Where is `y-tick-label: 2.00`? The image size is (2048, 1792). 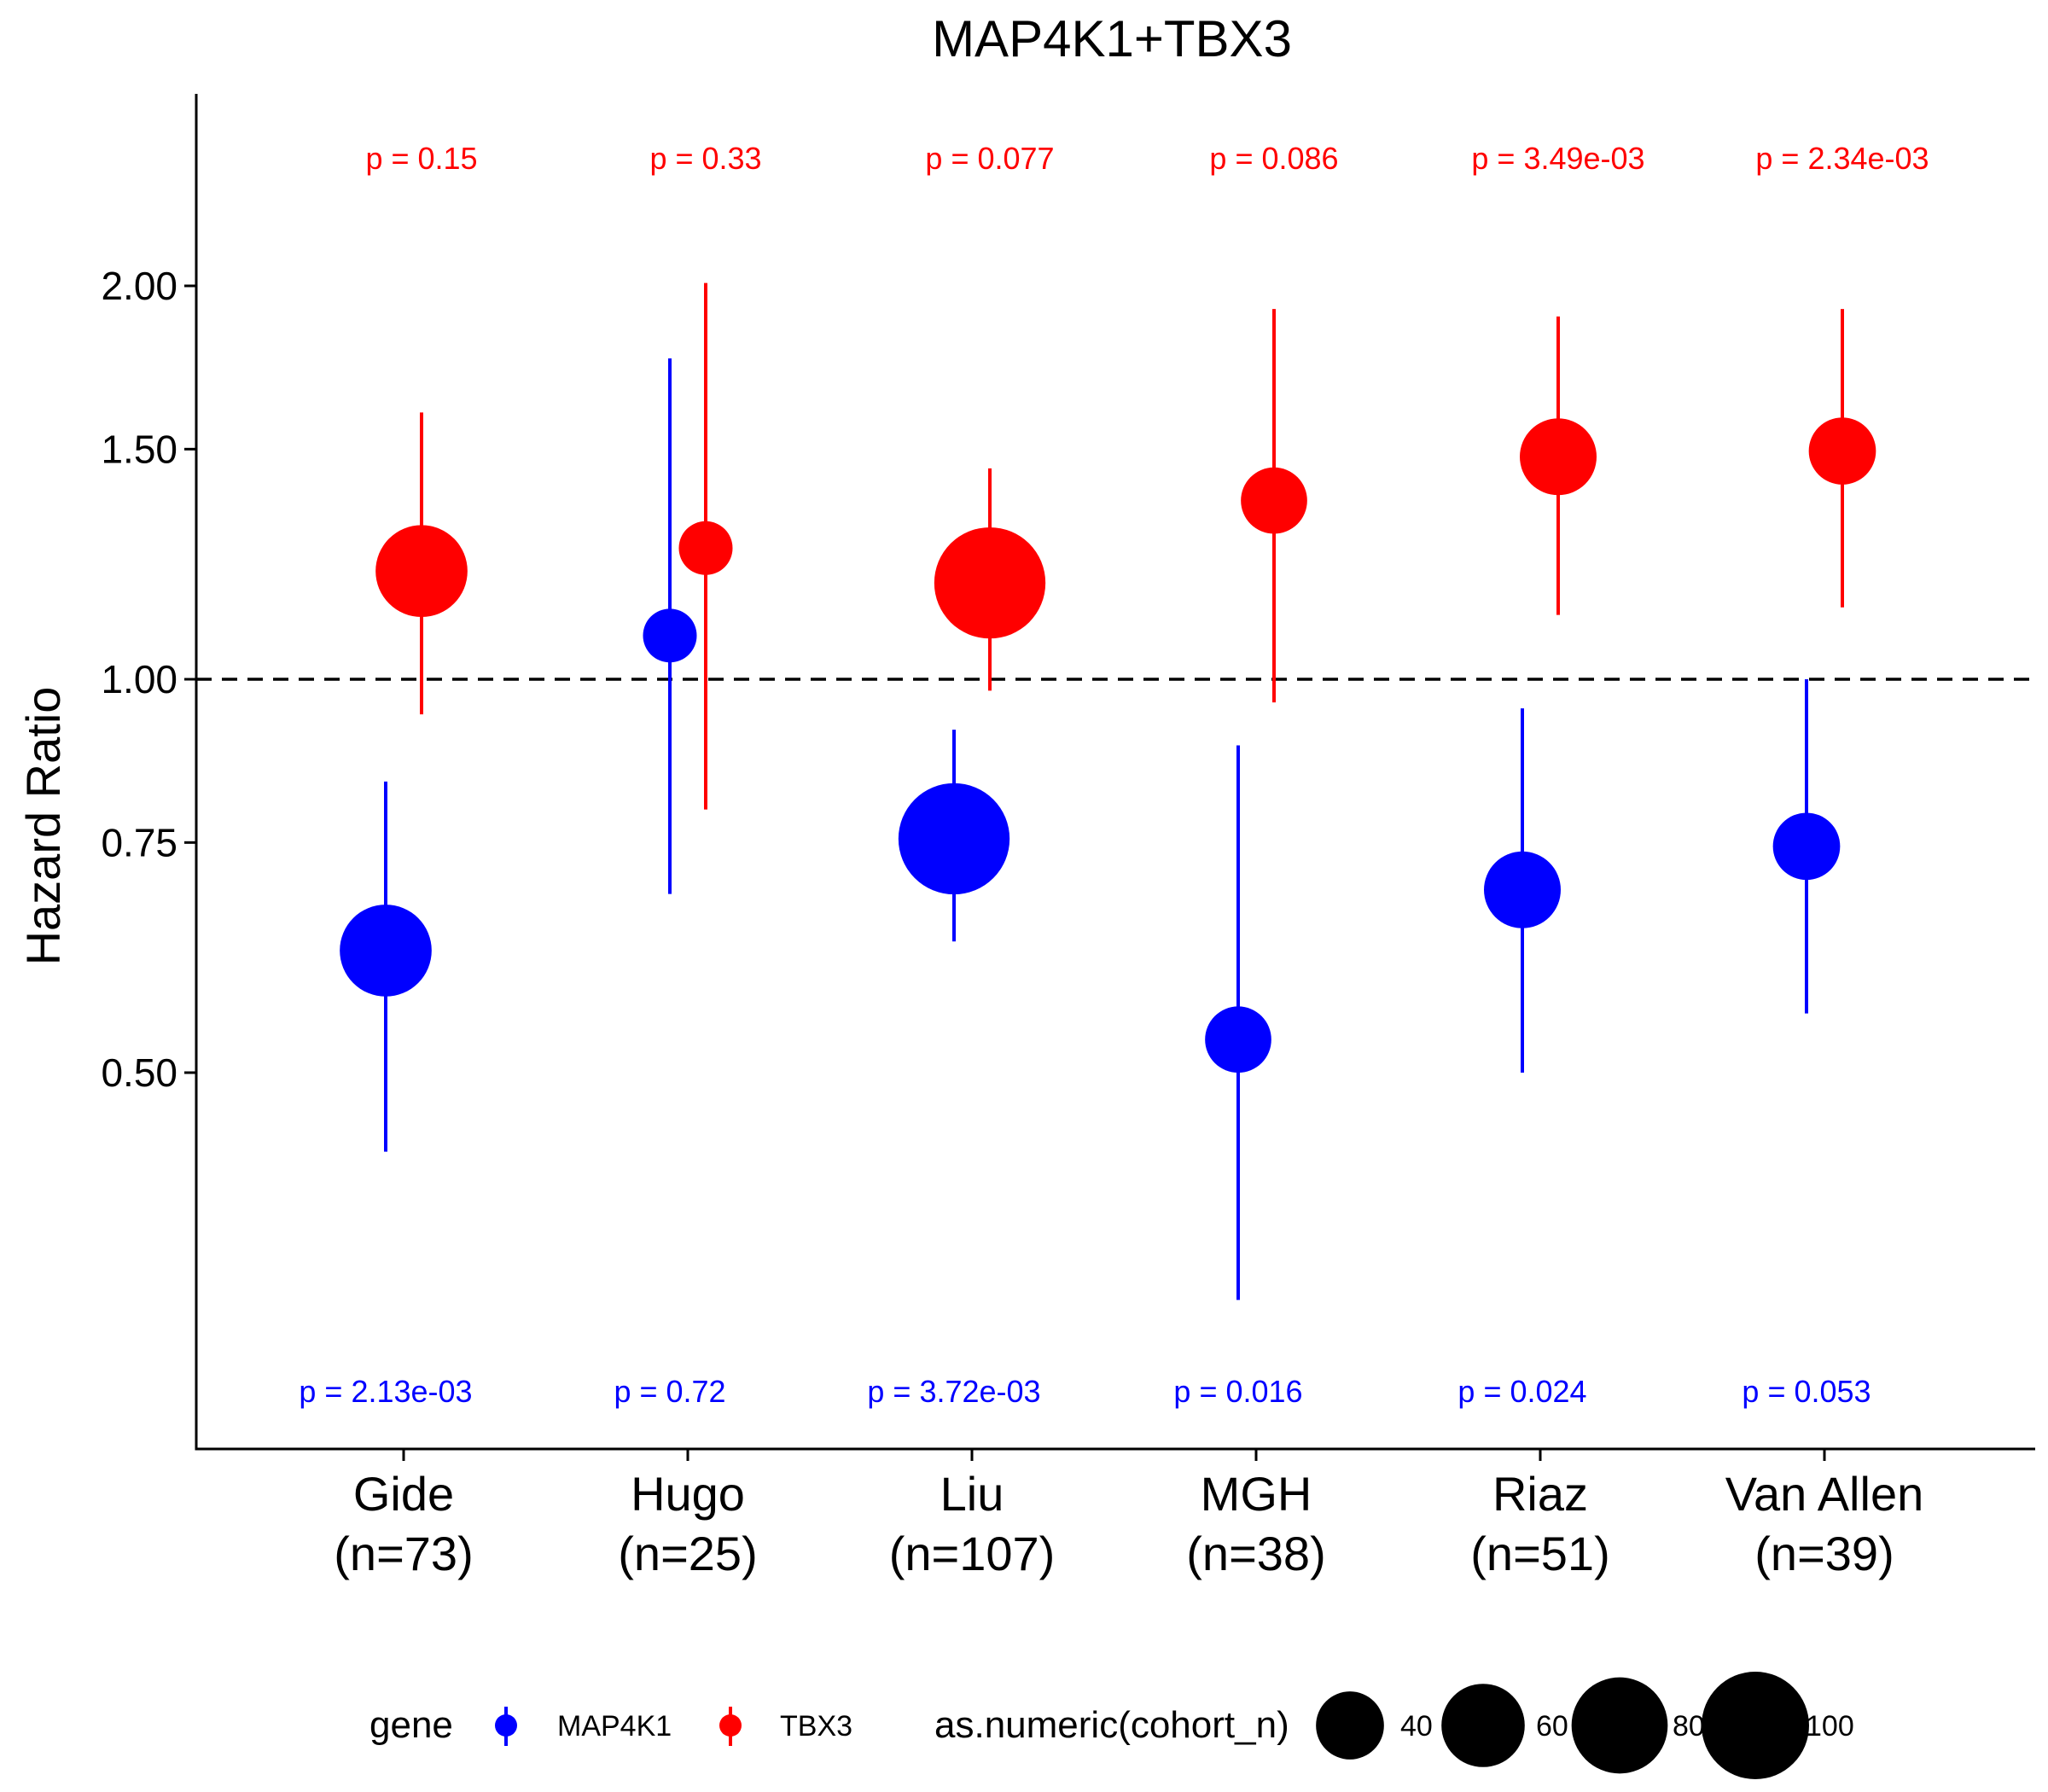
y-tick-label: 2.00 is located at coordinates (139, 286).